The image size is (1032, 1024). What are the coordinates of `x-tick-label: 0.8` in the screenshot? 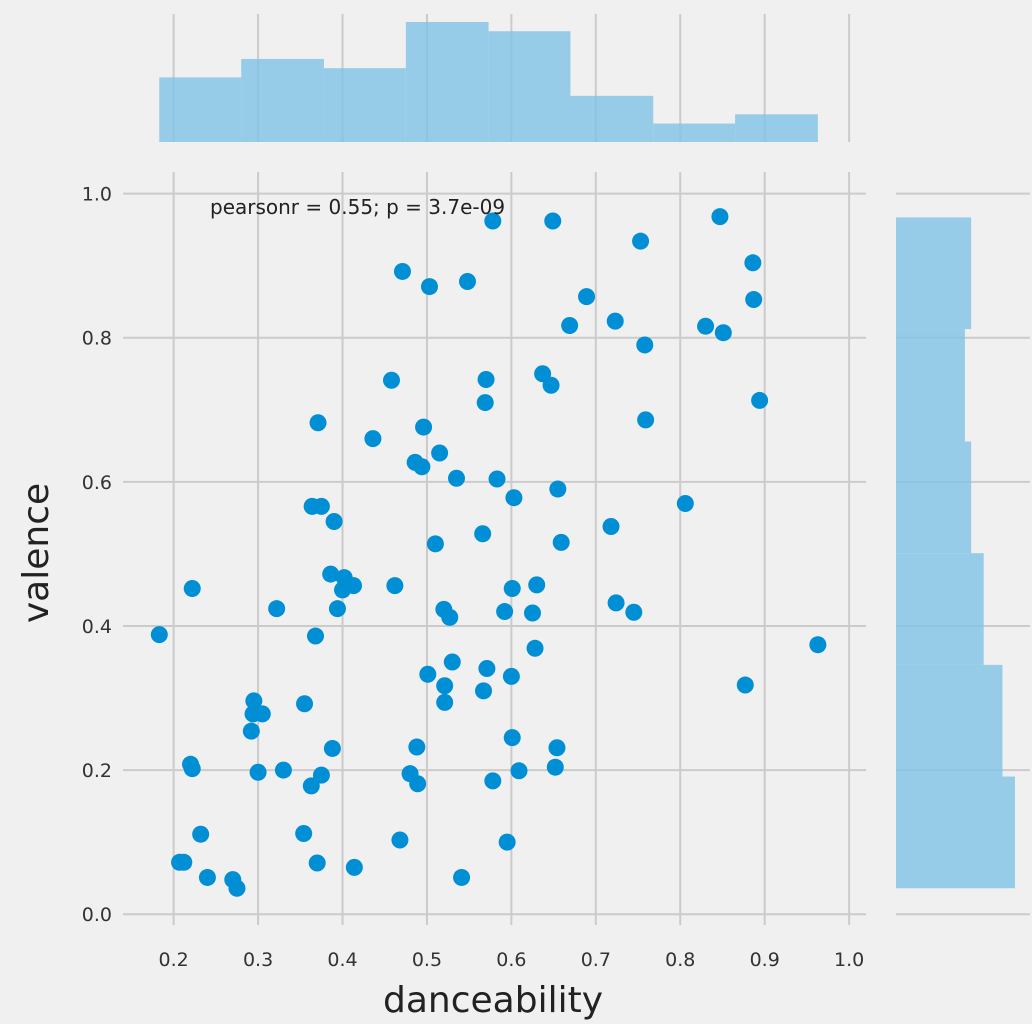 It's located at (680, 960).